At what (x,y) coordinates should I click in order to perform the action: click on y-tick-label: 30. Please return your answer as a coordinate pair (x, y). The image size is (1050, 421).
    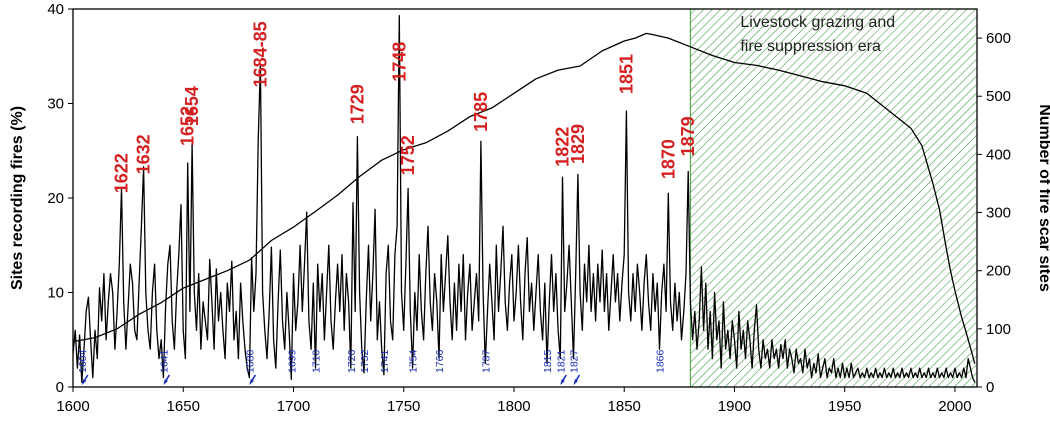
    Looking at the image, I should click on (55, 104).